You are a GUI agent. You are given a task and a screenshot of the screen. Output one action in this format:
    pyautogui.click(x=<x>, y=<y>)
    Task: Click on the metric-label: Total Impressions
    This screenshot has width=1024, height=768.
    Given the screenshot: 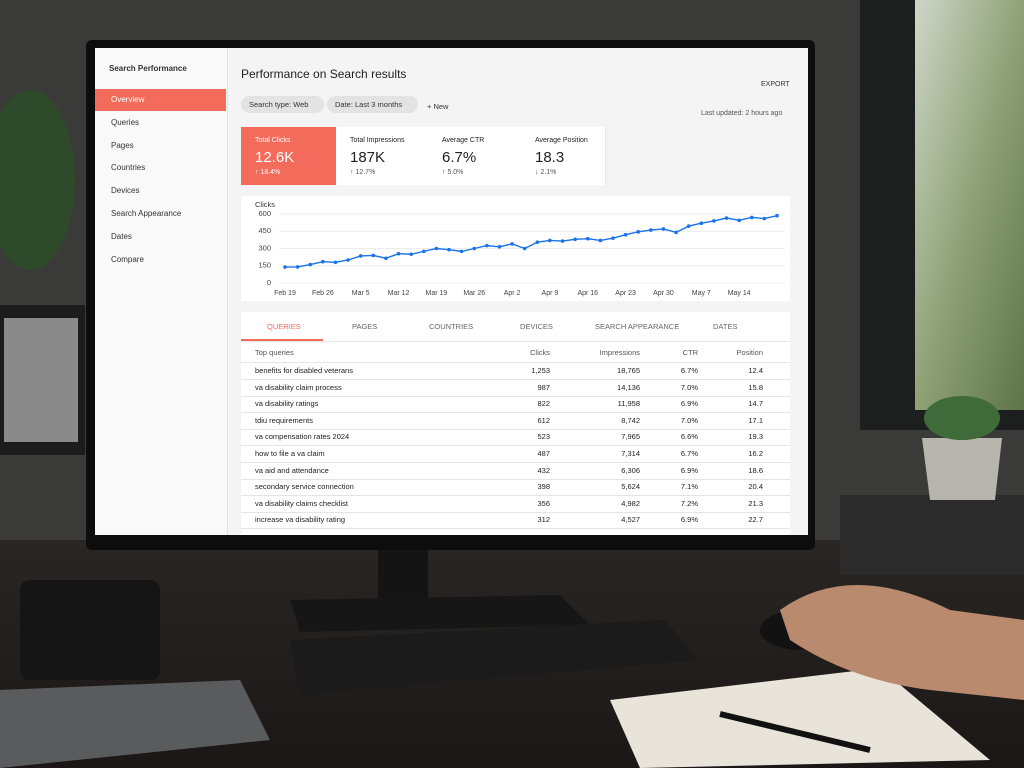 What is the action you would take?
    pyautogui.click(x=377, y=140)
    